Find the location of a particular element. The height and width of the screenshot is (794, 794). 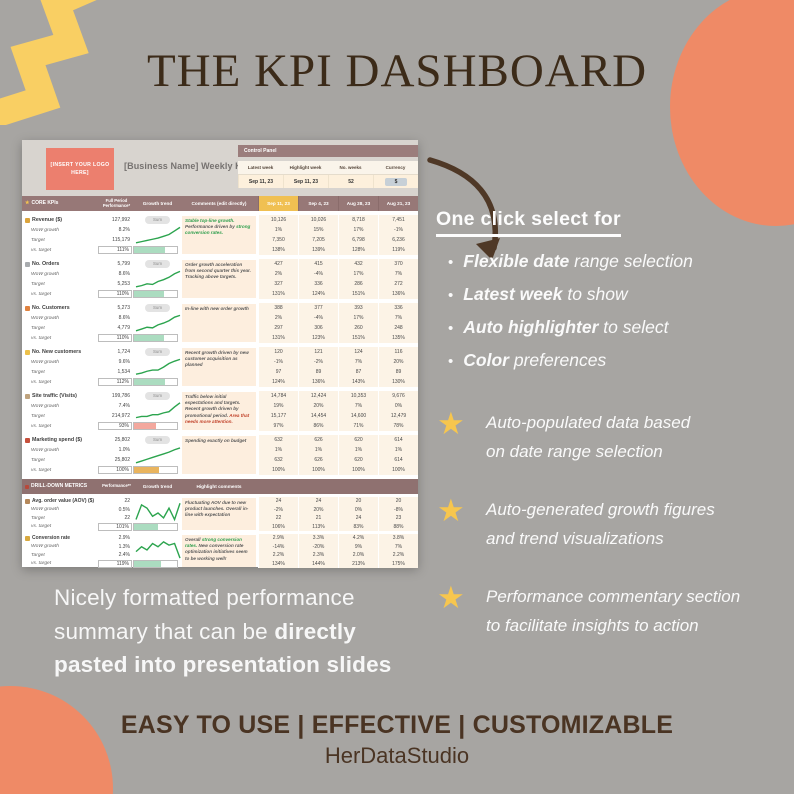

week-value-cell: 7,451 is located at coordinates (398, 220).